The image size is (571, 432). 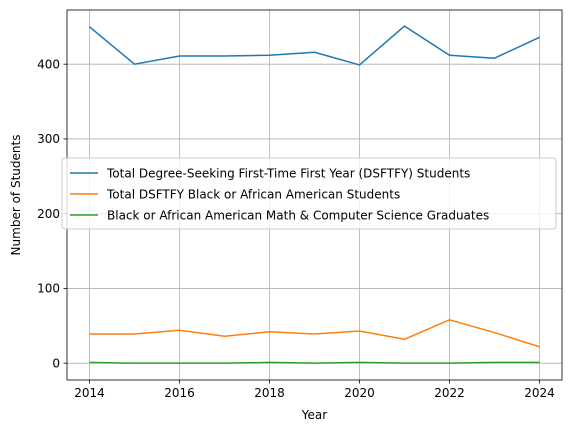 What do you see at coordinates (539, 393) in the screenshot?
I see `x-tick-label: 2024` at bounding box center [539, 393].